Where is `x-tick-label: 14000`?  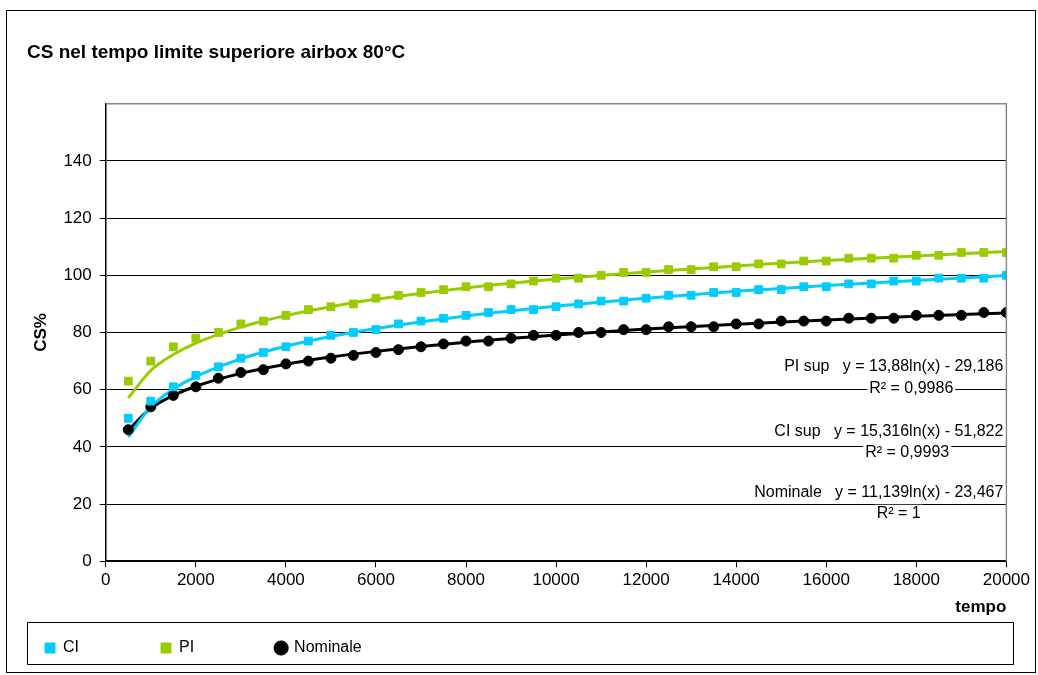
x-tick-label: 14000 is located at coordinates (736, 580).